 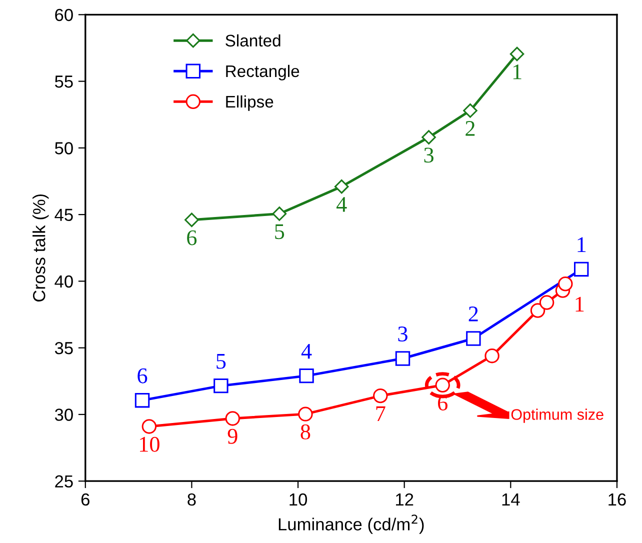 What do you see at coordinates (85, 499) in the screenshot?
I see `x-tick-label: 6` at bounding box center [85, 499].